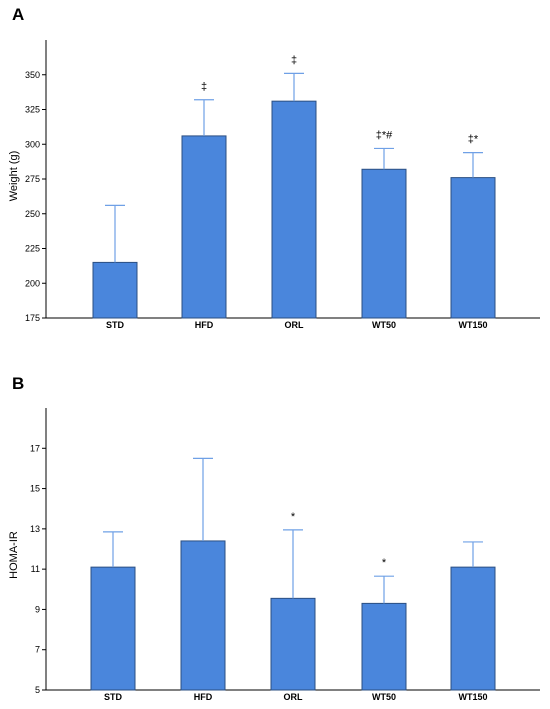 This screenshot has width=550, height=709. What do you see at coordinates (32, 144) in the screenshot?
I see `panel-a-y-tick-label: 300` at bounding box center [32, 144].